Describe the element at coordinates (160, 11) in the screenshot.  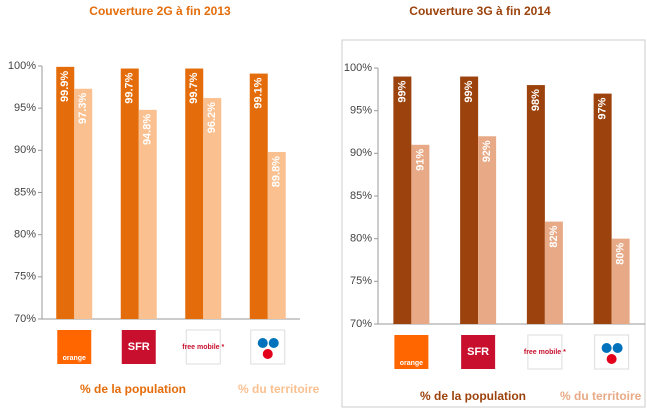
I see `chart-title: Couverture 2G à fin 2013` at that location.